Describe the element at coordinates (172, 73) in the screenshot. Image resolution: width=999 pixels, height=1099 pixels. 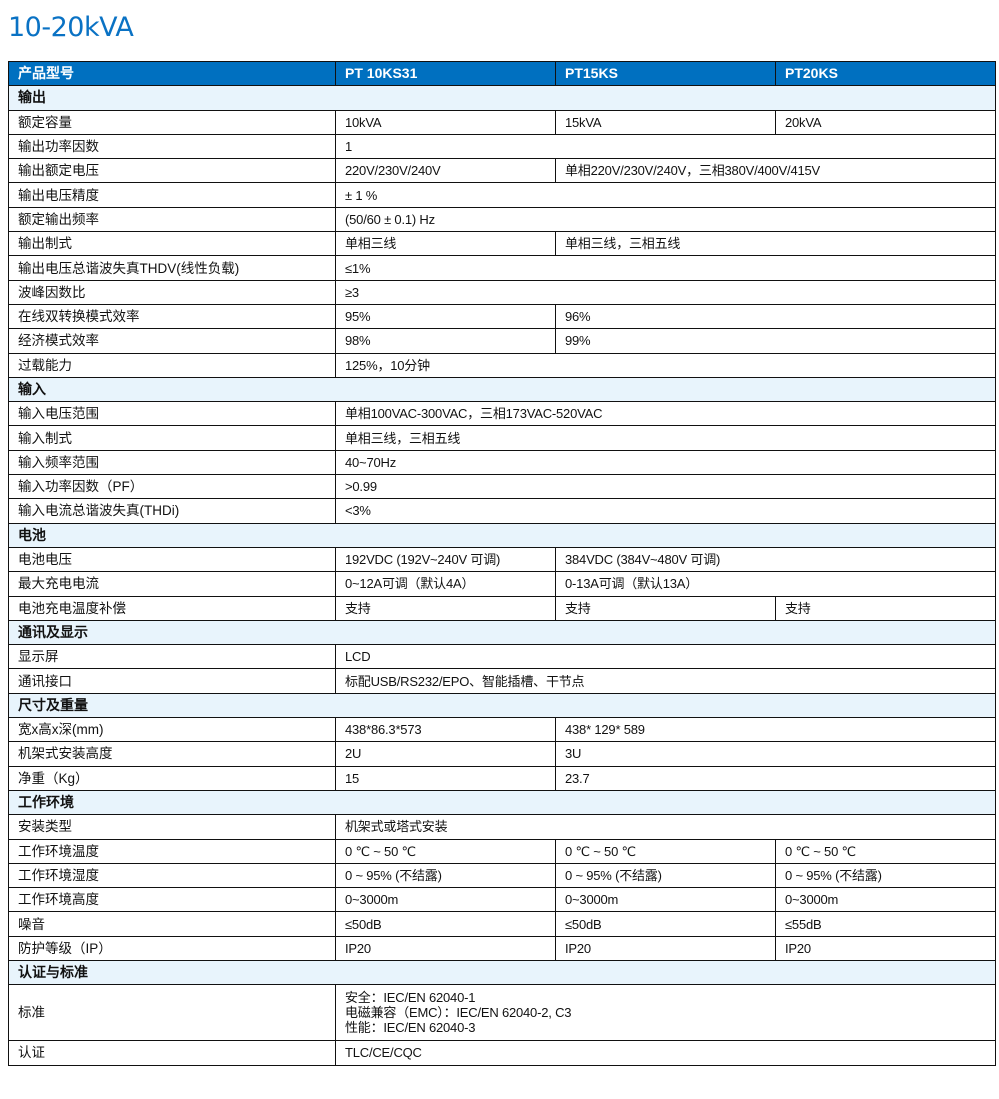
I see `header-label: 产品型号` at that location.